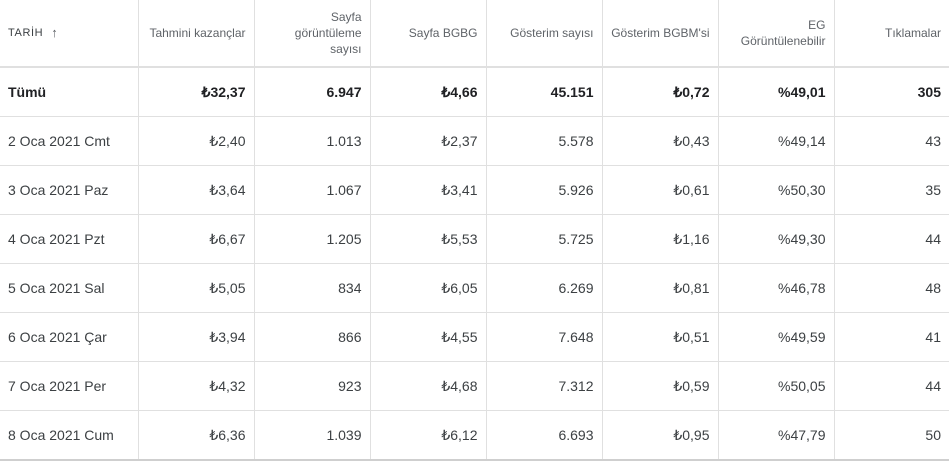  Describe the element at coordinates (891, 34) in the screenshot. I see `column-header-clicks: Tıklamalar` at that location.